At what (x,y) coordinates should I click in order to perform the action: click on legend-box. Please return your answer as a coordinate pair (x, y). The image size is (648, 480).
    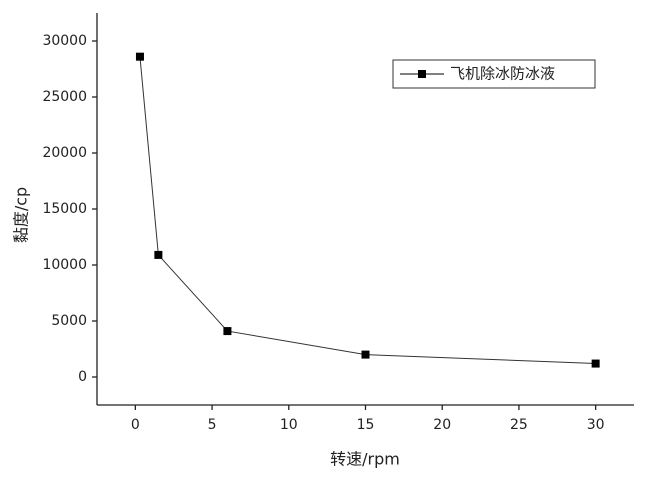
    Looking at the image, I should click on (494, 74).